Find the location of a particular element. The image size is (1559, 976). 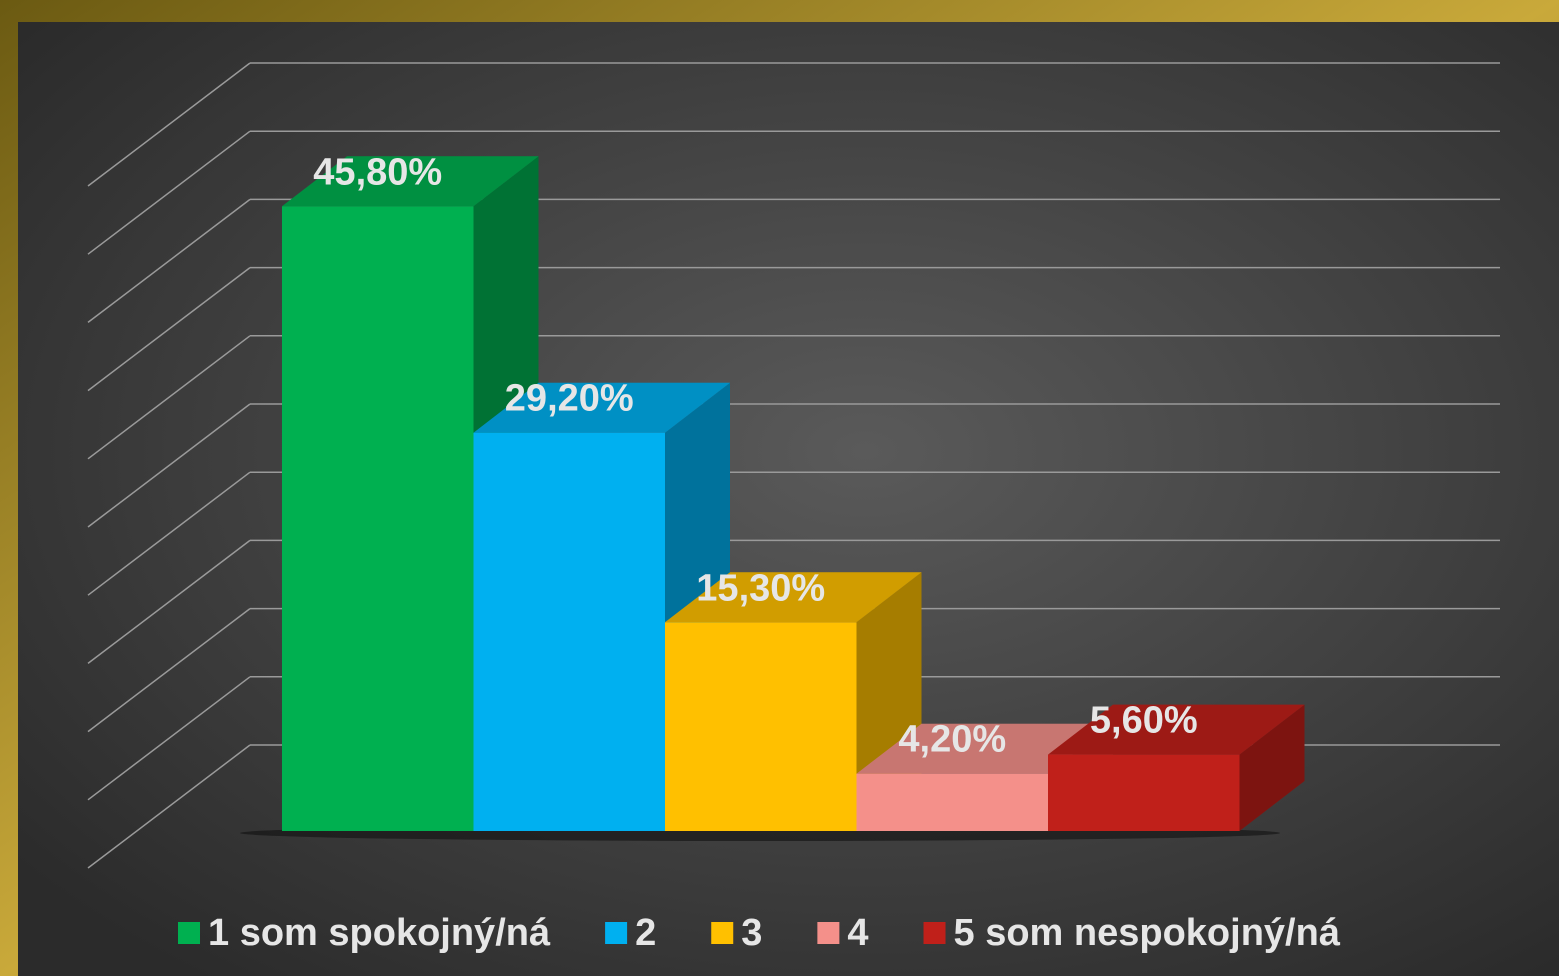

value-label: 29,20% is located at coordinates (569, 399).